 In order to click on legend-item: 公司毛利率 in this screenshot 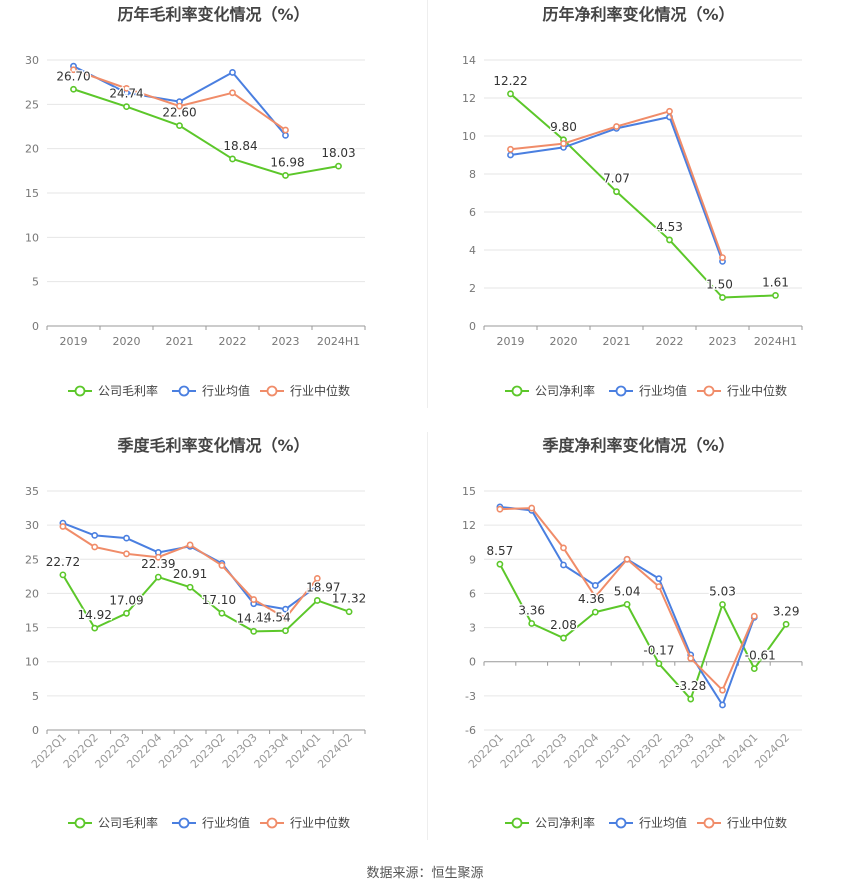, I will do `click(113, 822)`.